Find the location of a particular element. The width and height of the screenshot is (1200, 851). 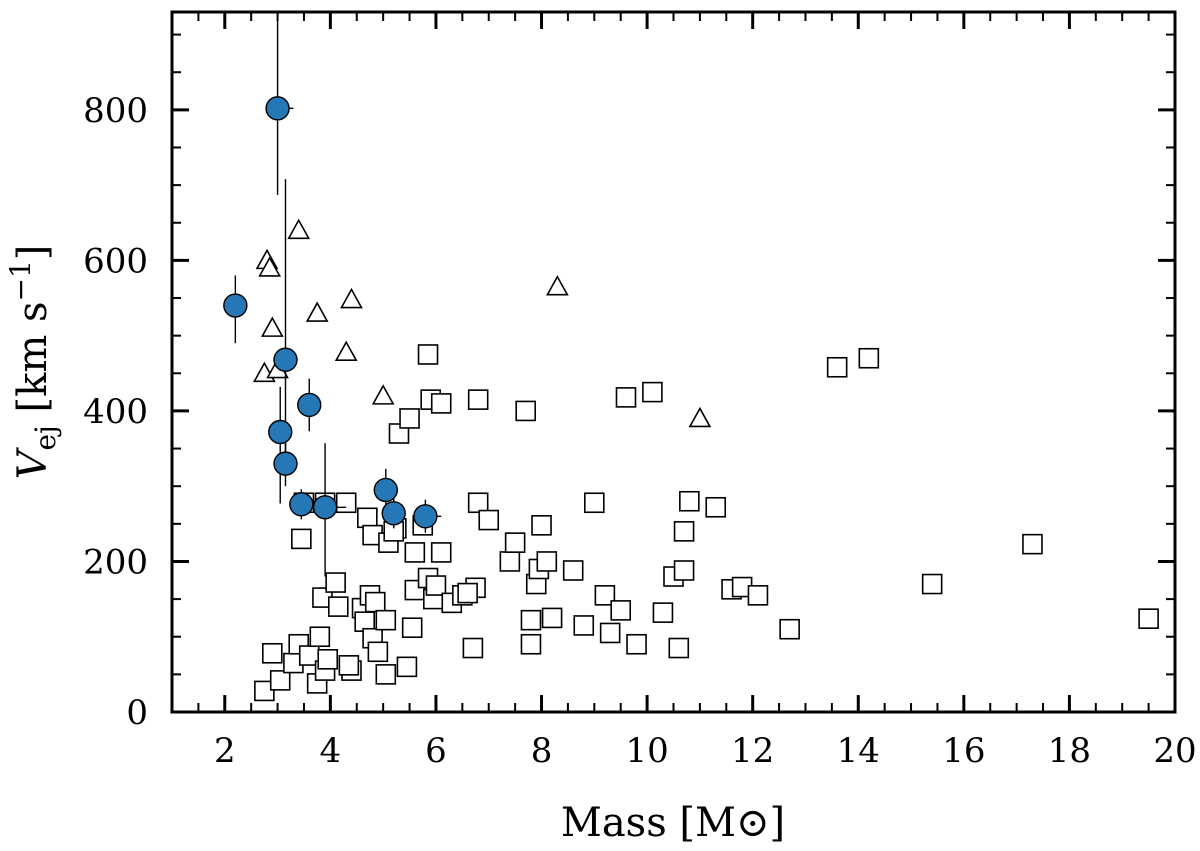

y-tick-label: 200 is located at coordinates (115, 562).